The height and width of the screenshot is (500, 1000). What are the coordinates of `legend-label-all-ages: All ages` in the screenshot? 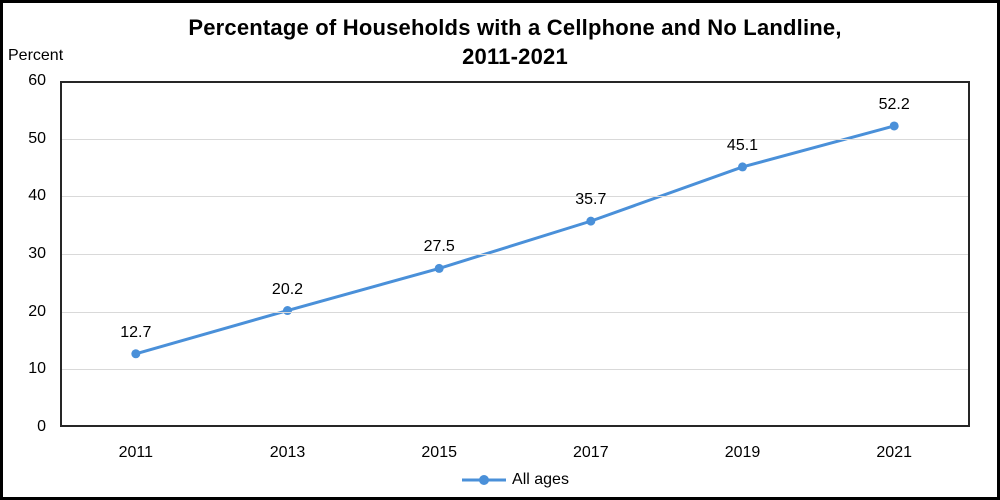 It's located at (540, 479).